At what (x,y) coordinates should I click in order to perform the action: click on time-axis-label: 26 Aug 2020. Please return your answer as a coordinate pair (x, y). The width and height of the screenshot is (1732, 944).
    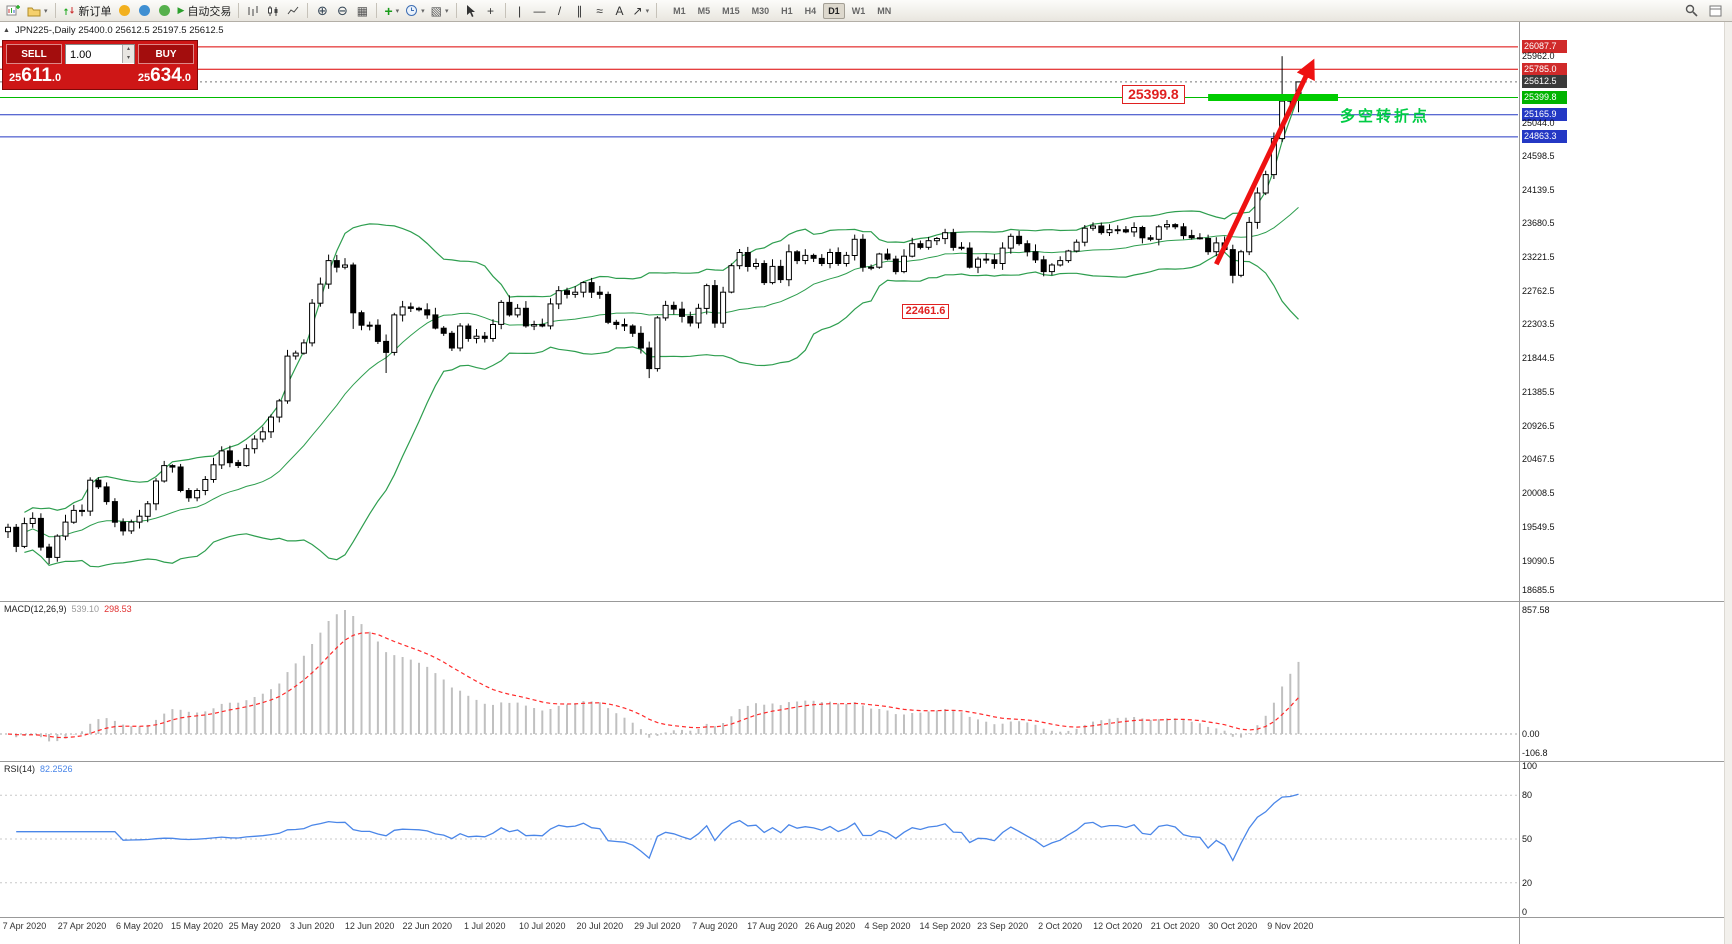
    Looking at the image, I should click on (830, 926).